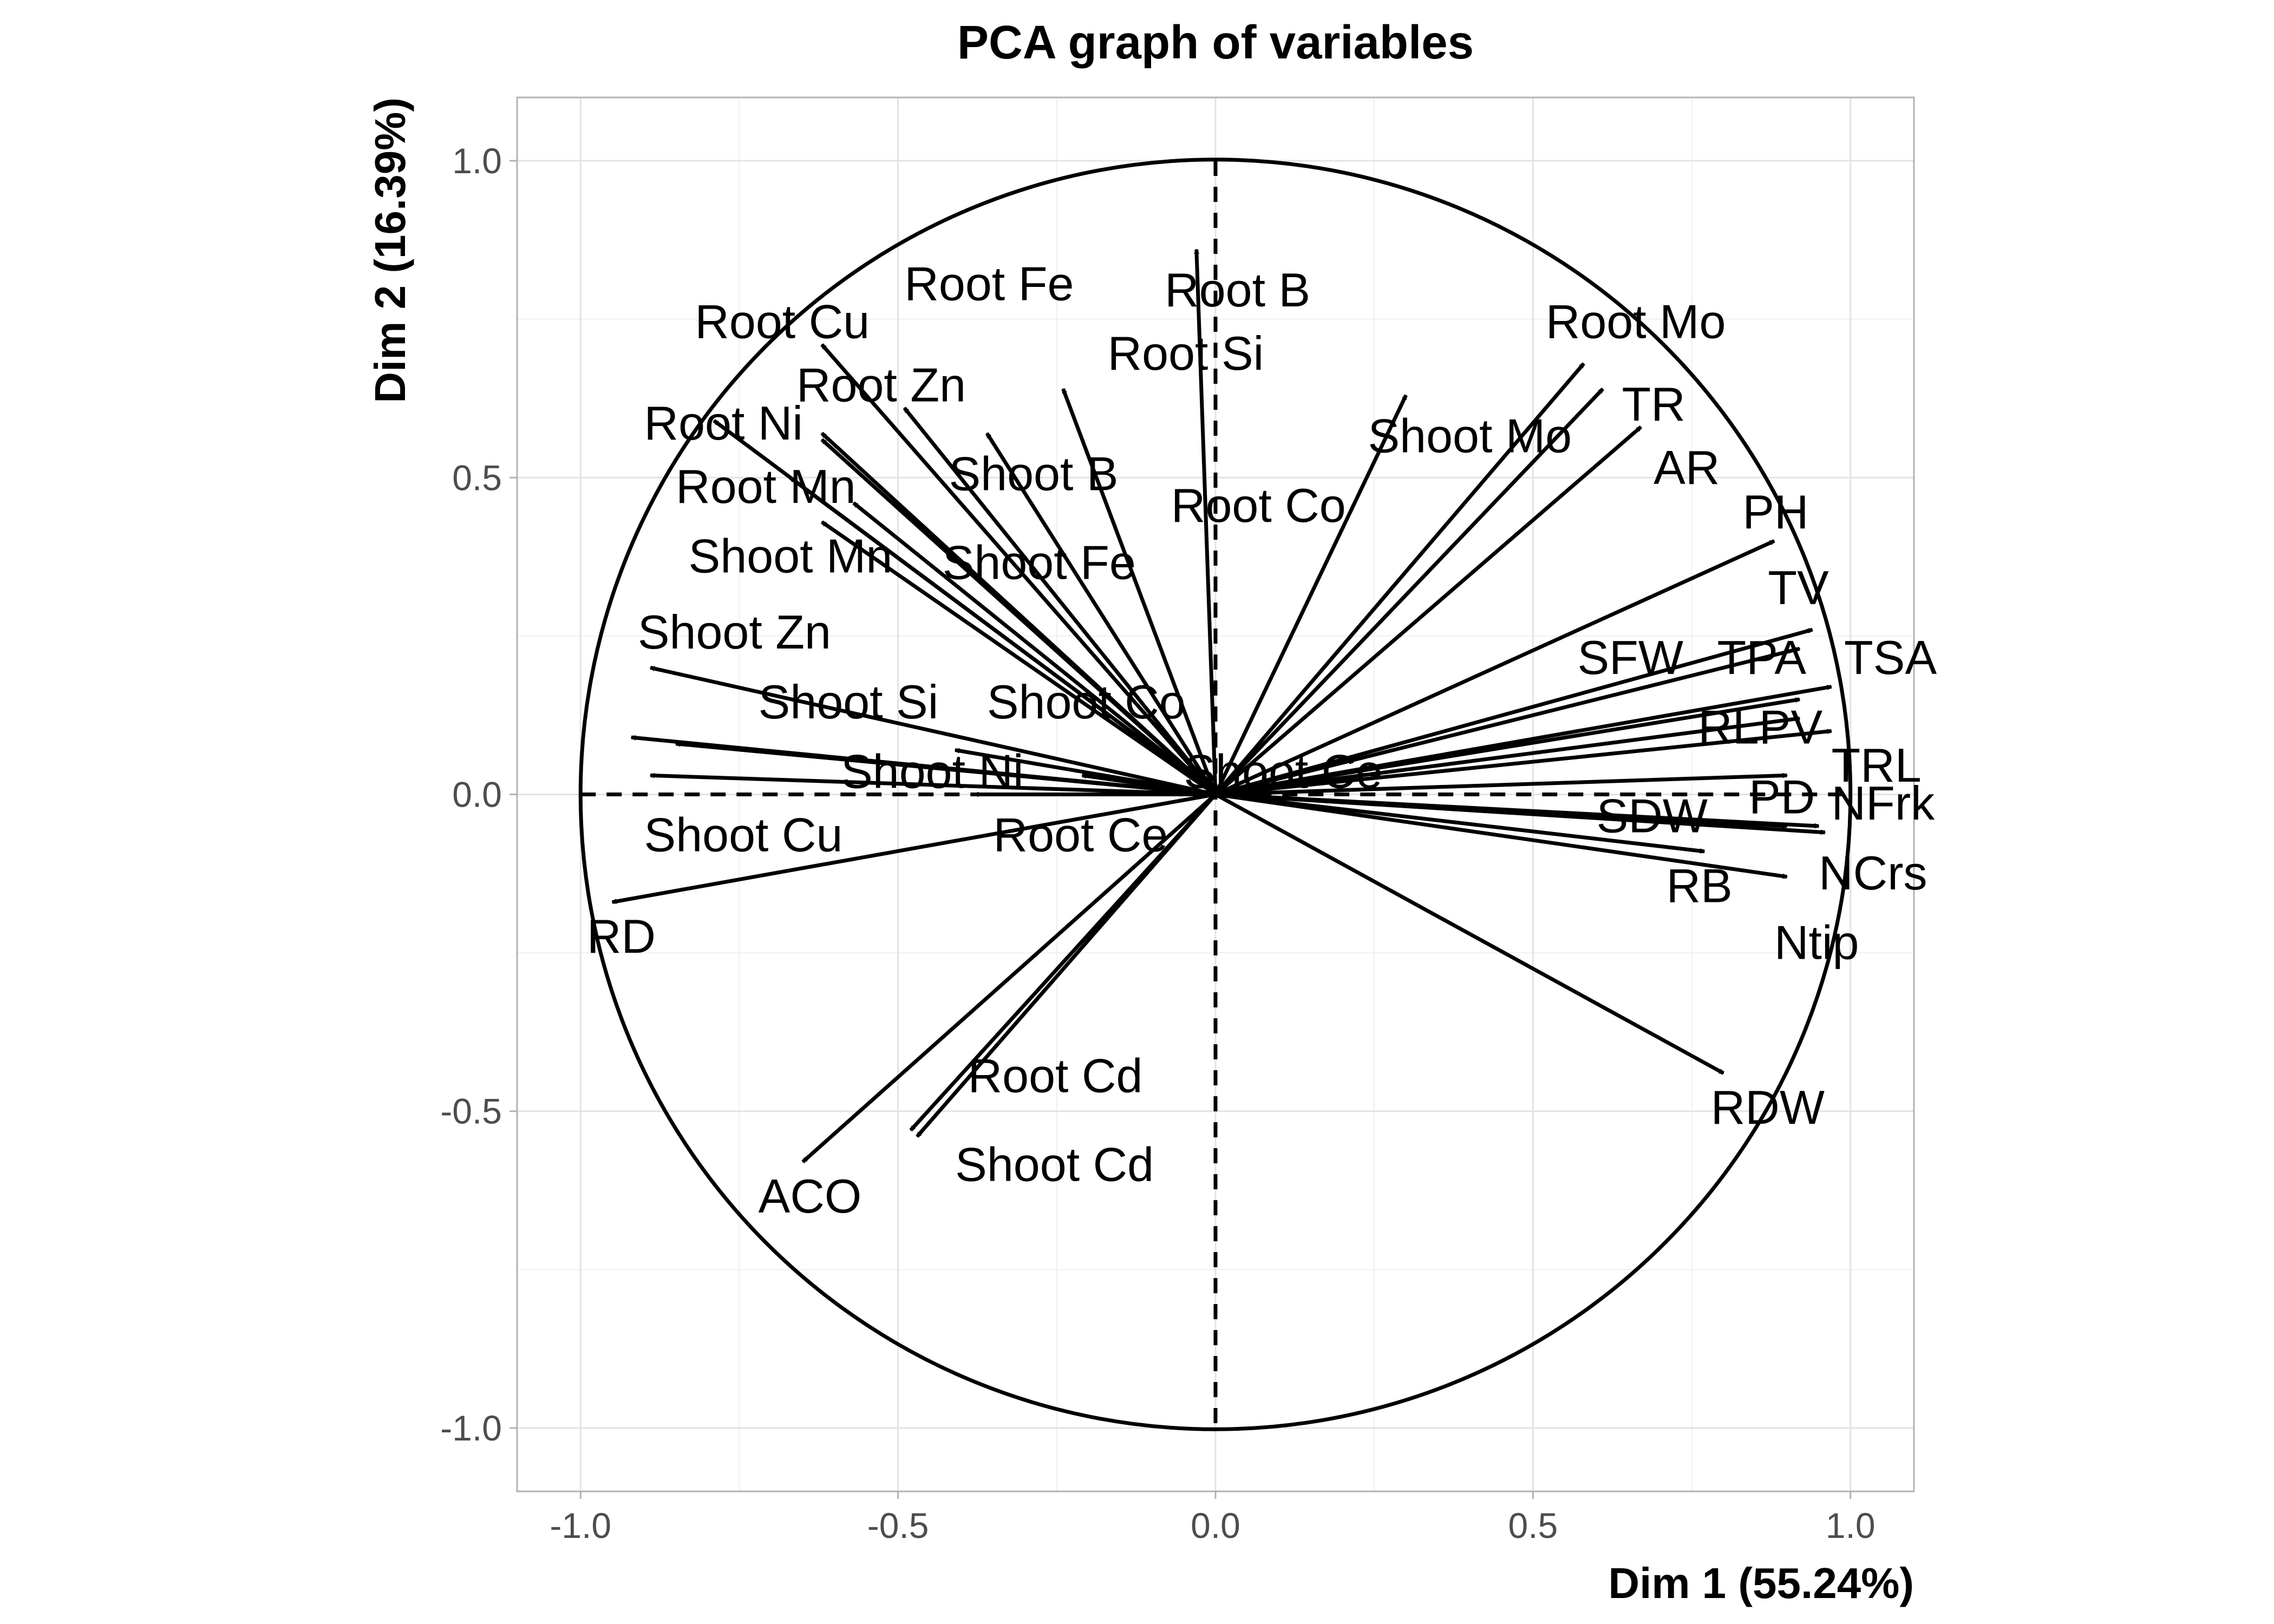 Image resolution: width=2274 pixels, height=1624 pixels. What do you see at coordinates (1884, 803) in the screenshot?
I see `label-nfrk: NFrk` at bounding box center [1884, 803].